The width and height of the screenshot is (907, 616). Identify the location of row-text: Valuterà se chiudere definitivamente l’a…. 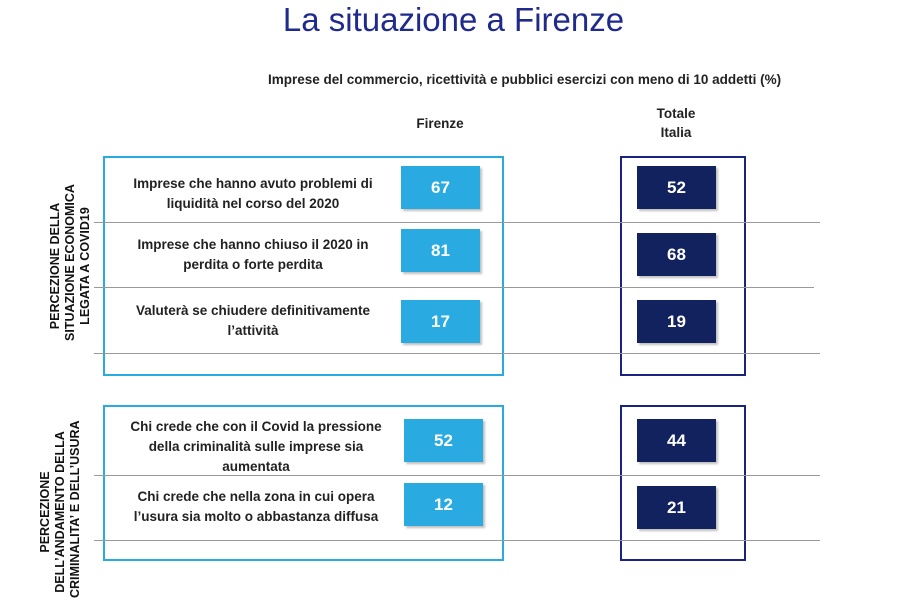
(253, 320).